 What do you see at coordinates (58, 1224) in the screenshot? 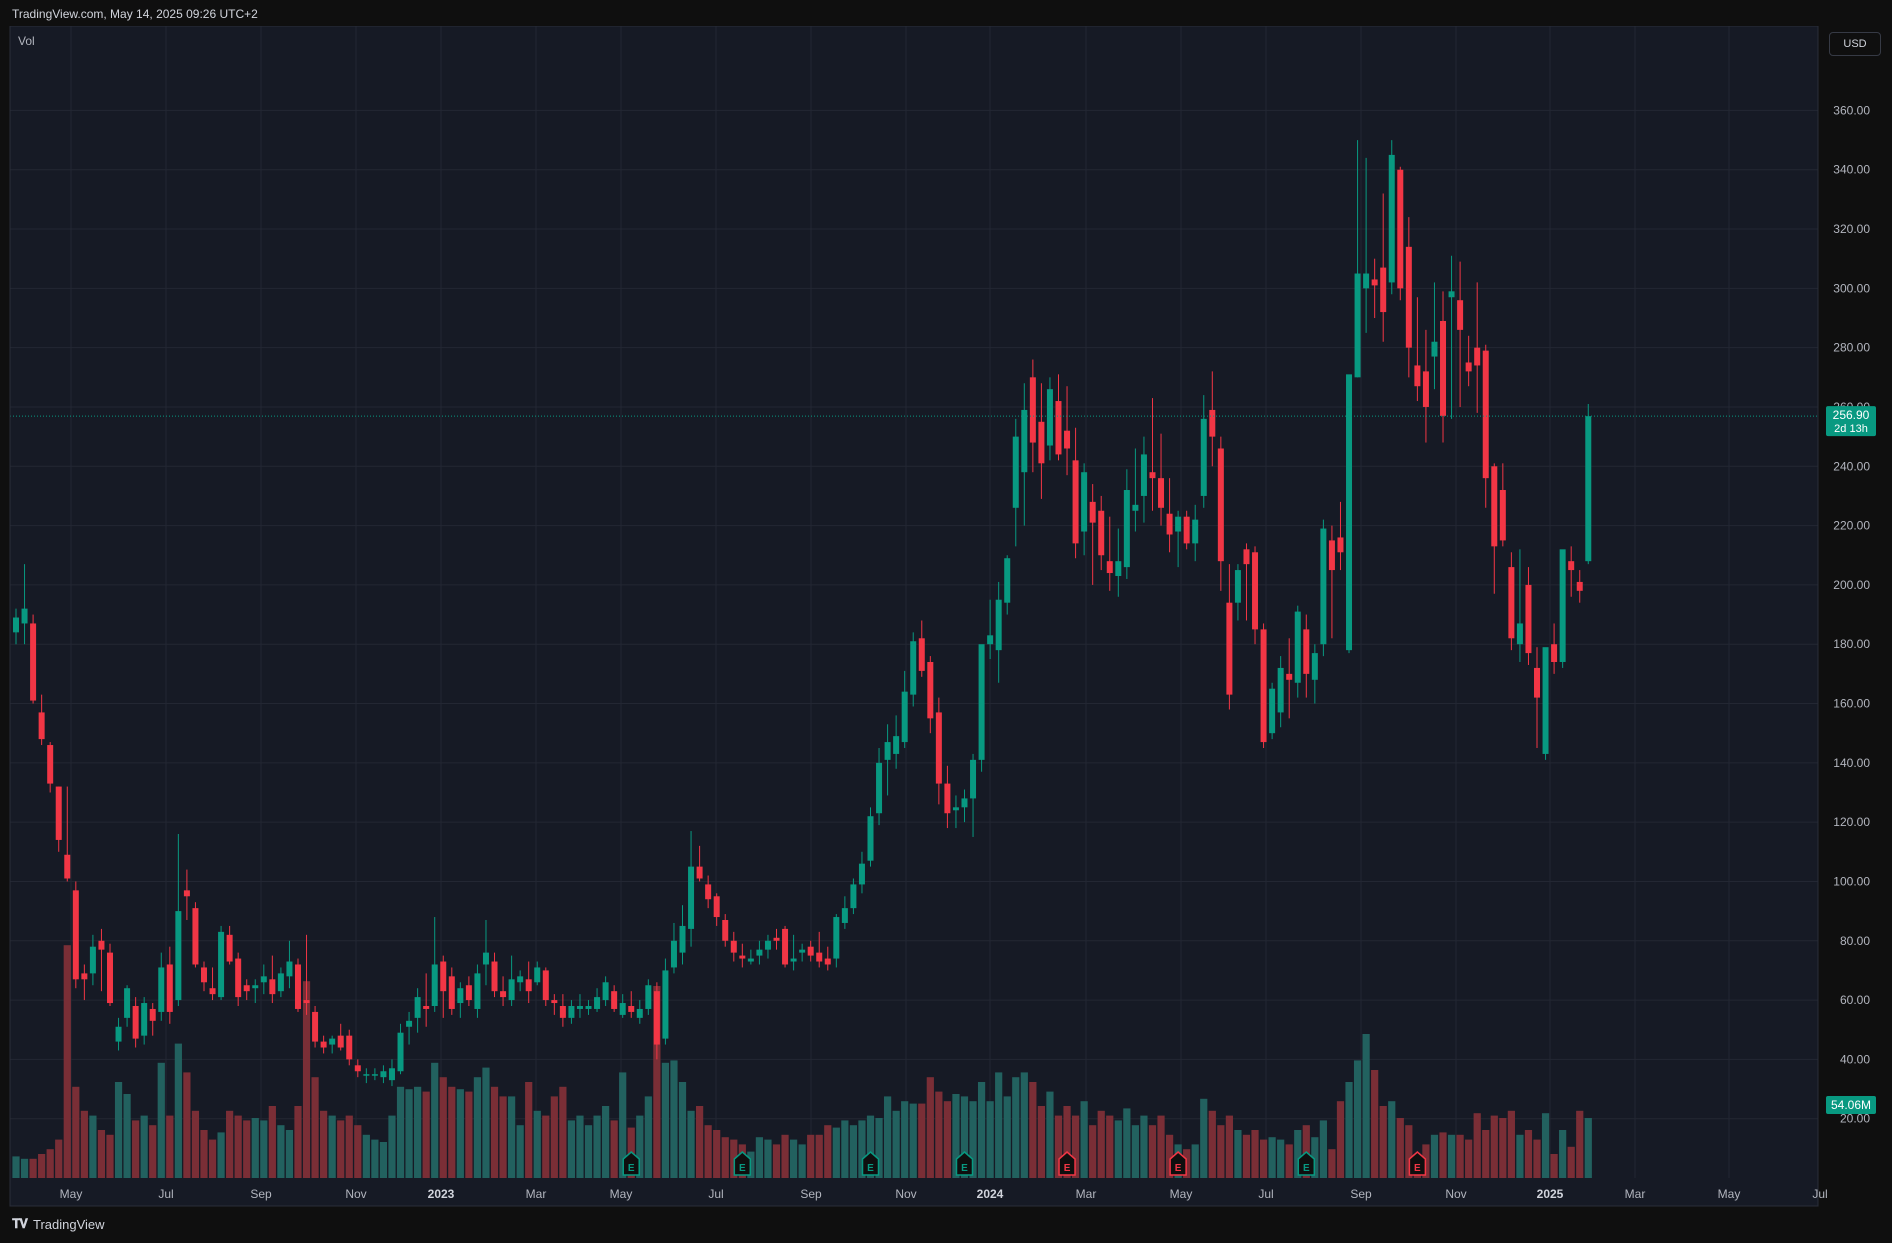
I see `tradingview-logo: 𝐓𝐕 TradingView` at bounding box center [58, 1224].